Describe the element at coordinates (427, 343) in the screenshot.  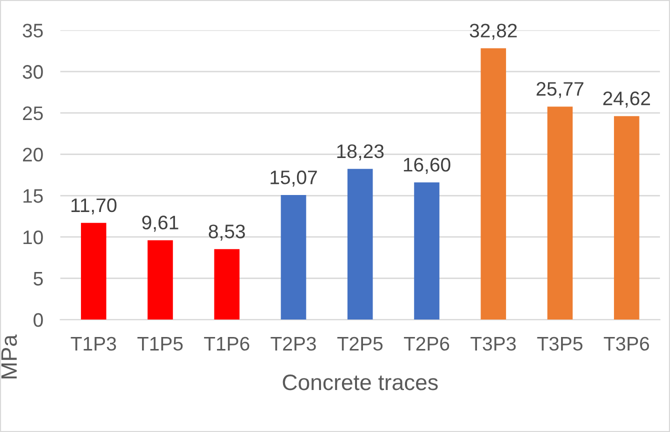
I see `x-tick-label: T2P6` at that location.